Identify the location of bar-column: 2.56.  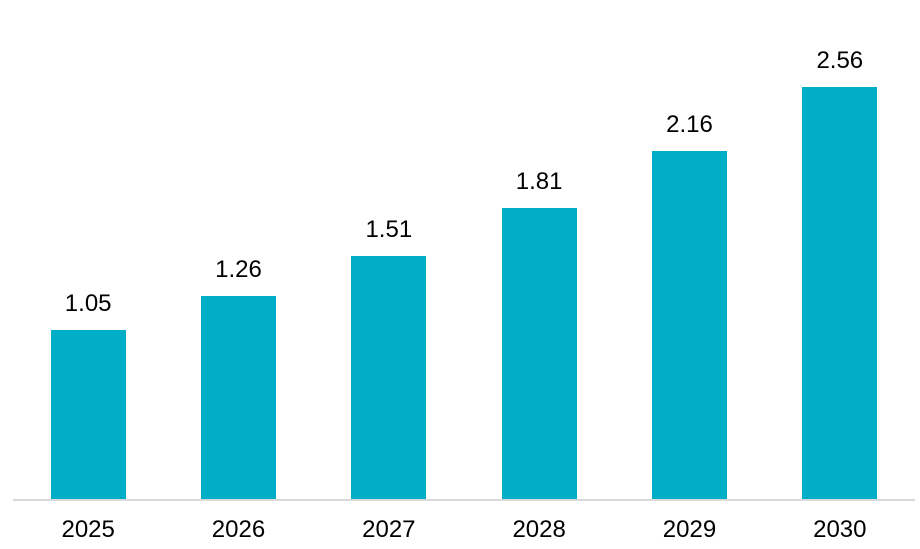
(840, 273).